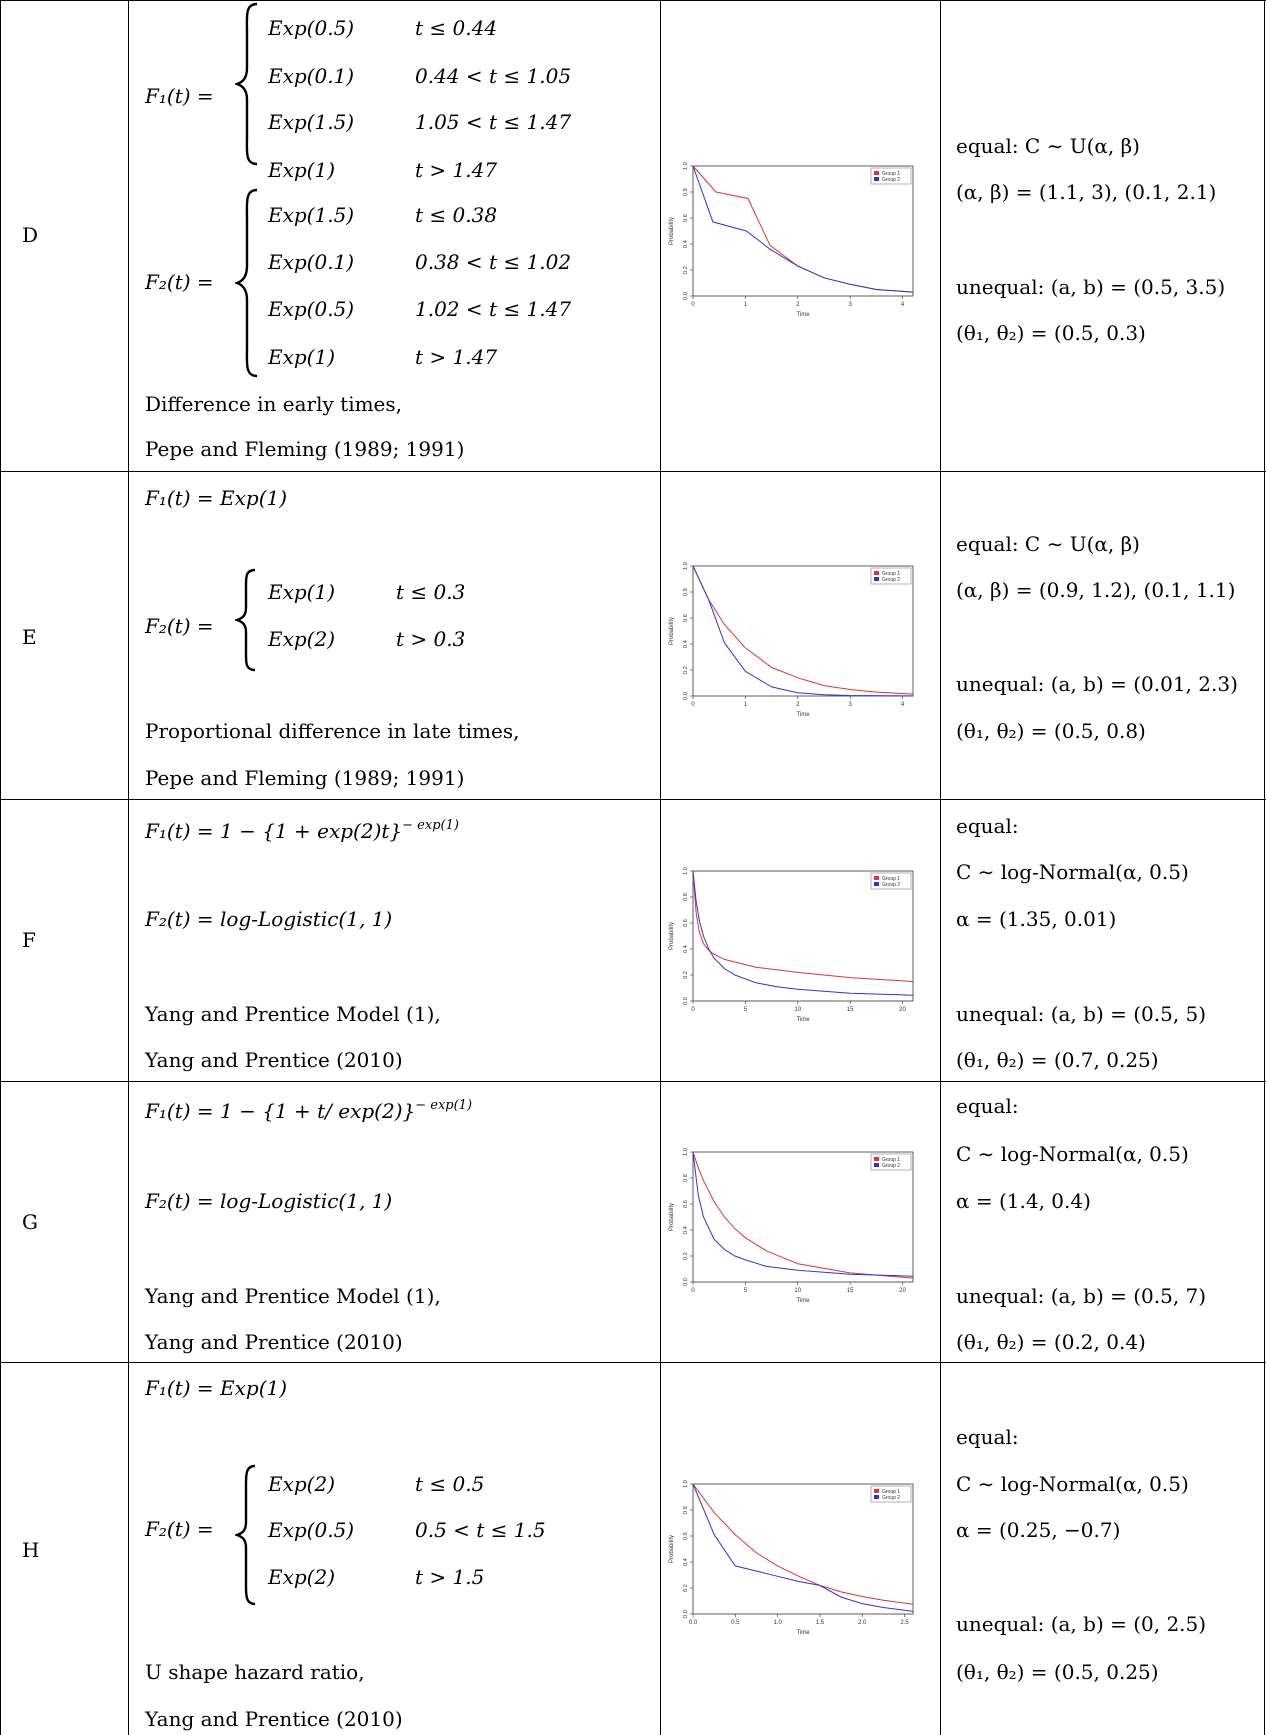 This screenshot has height=1735, width=1266. I want to click on x-tick-label: 10, so click(797, 1291).